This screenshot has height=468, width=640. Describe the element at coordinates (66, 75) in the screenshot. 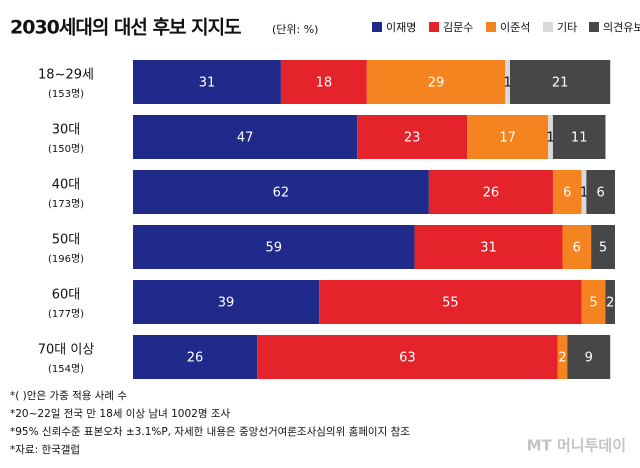

I see `category-label: 18~29세` at that location.